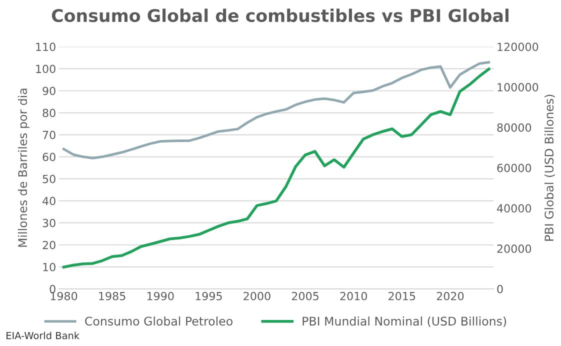  I want to click on y2-tick-label: 0, so click(500, 289).